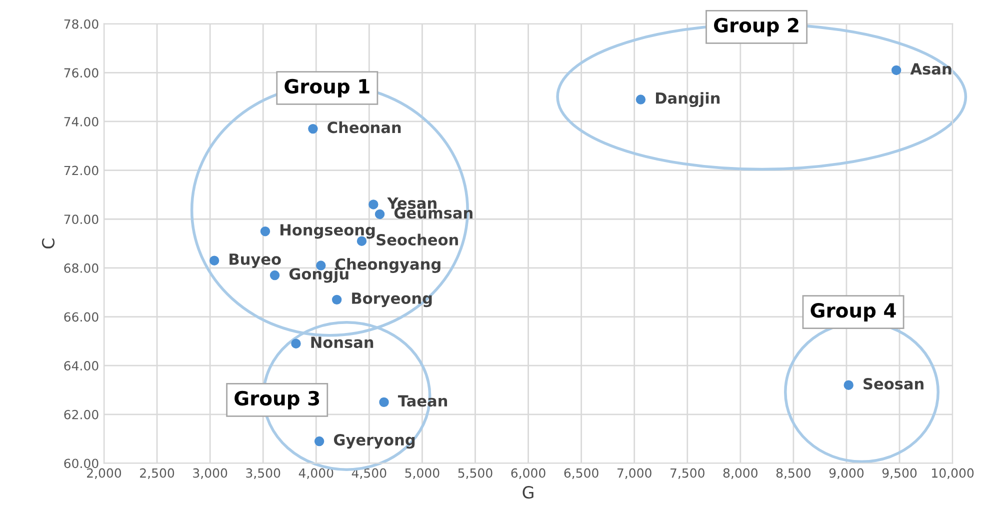 This screenshot has height=530, width=981. Describe the element at coordinates (793, 474) in the screenshot. I see `x-tick-label: 8,500` at that location.